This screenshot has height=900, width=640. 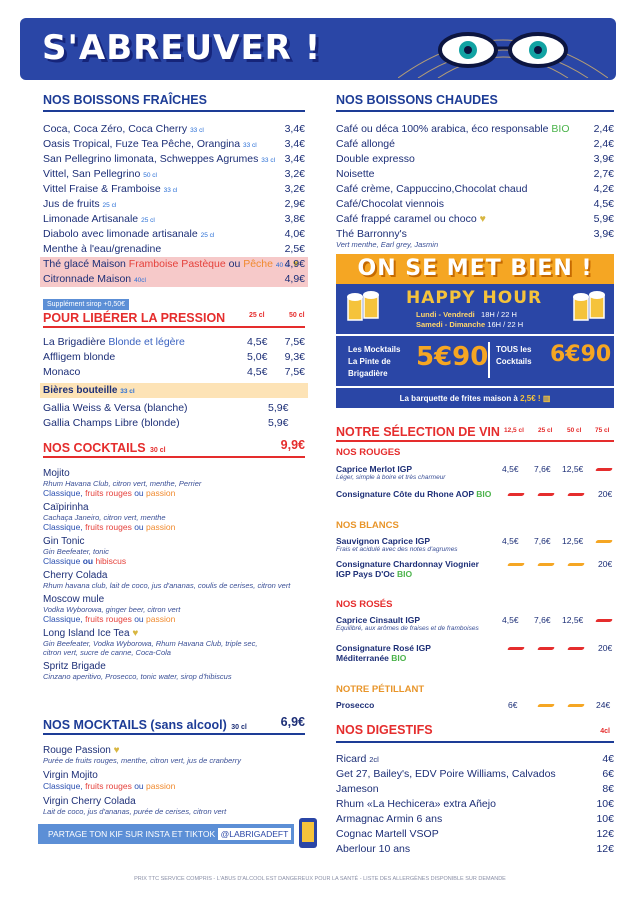 What do you see at coordinates (452, 357) in the screenshot?
I see `price-5-90: 5€90` at bounding box center [452, 357].